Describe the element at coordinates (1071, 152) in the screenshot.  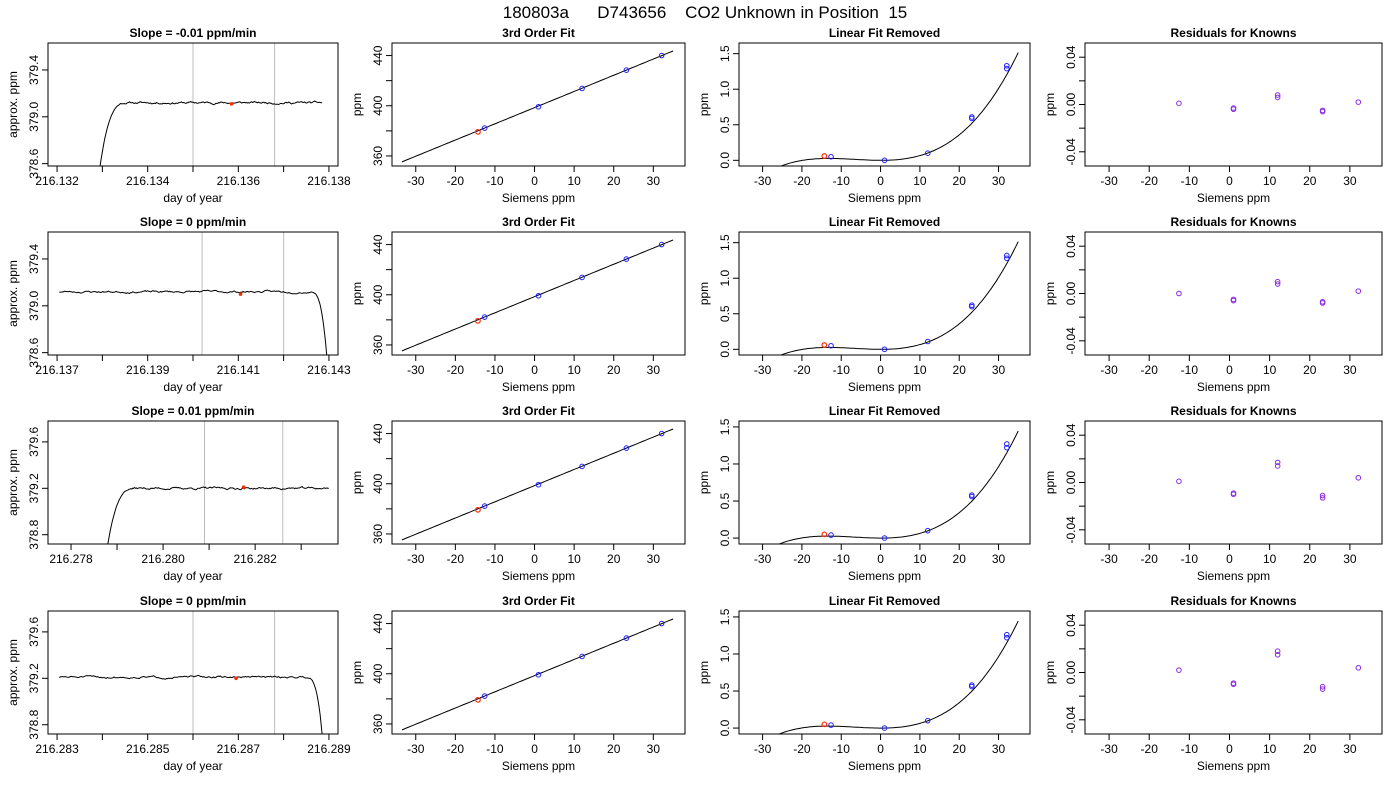
I see `y-tick-label: -0.04` at that location.